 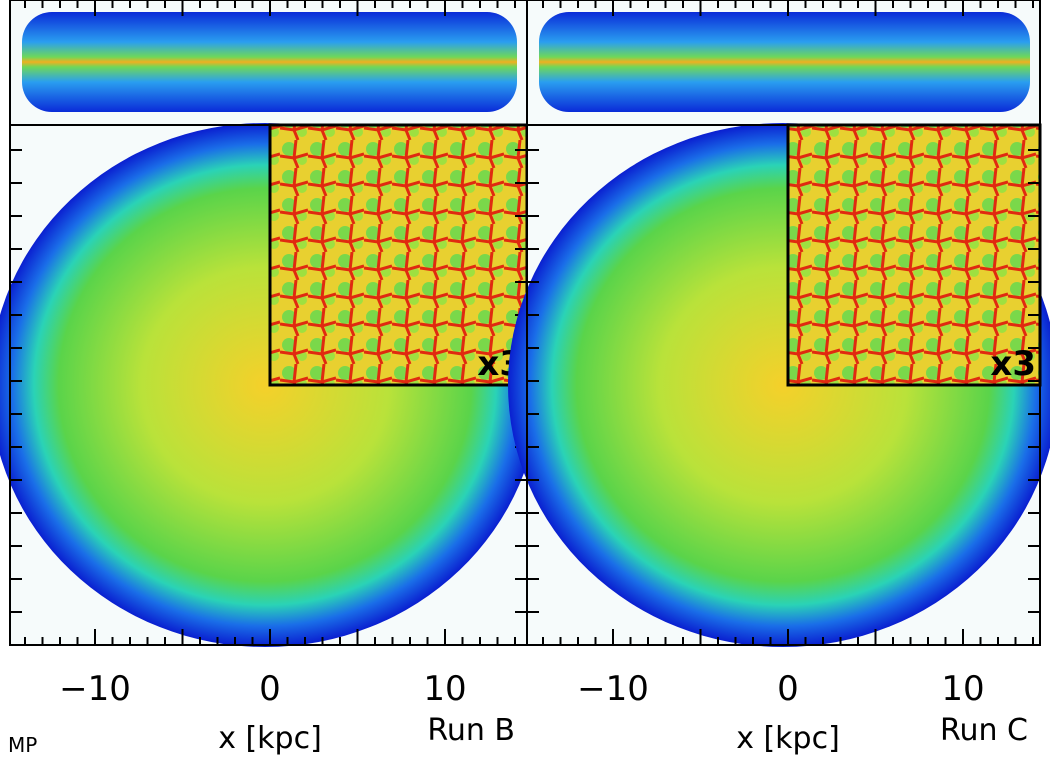 What do you see at coordinates (914, 255) in the screenshot?
I see `zoom-inset` at bounding box center [914, 255].